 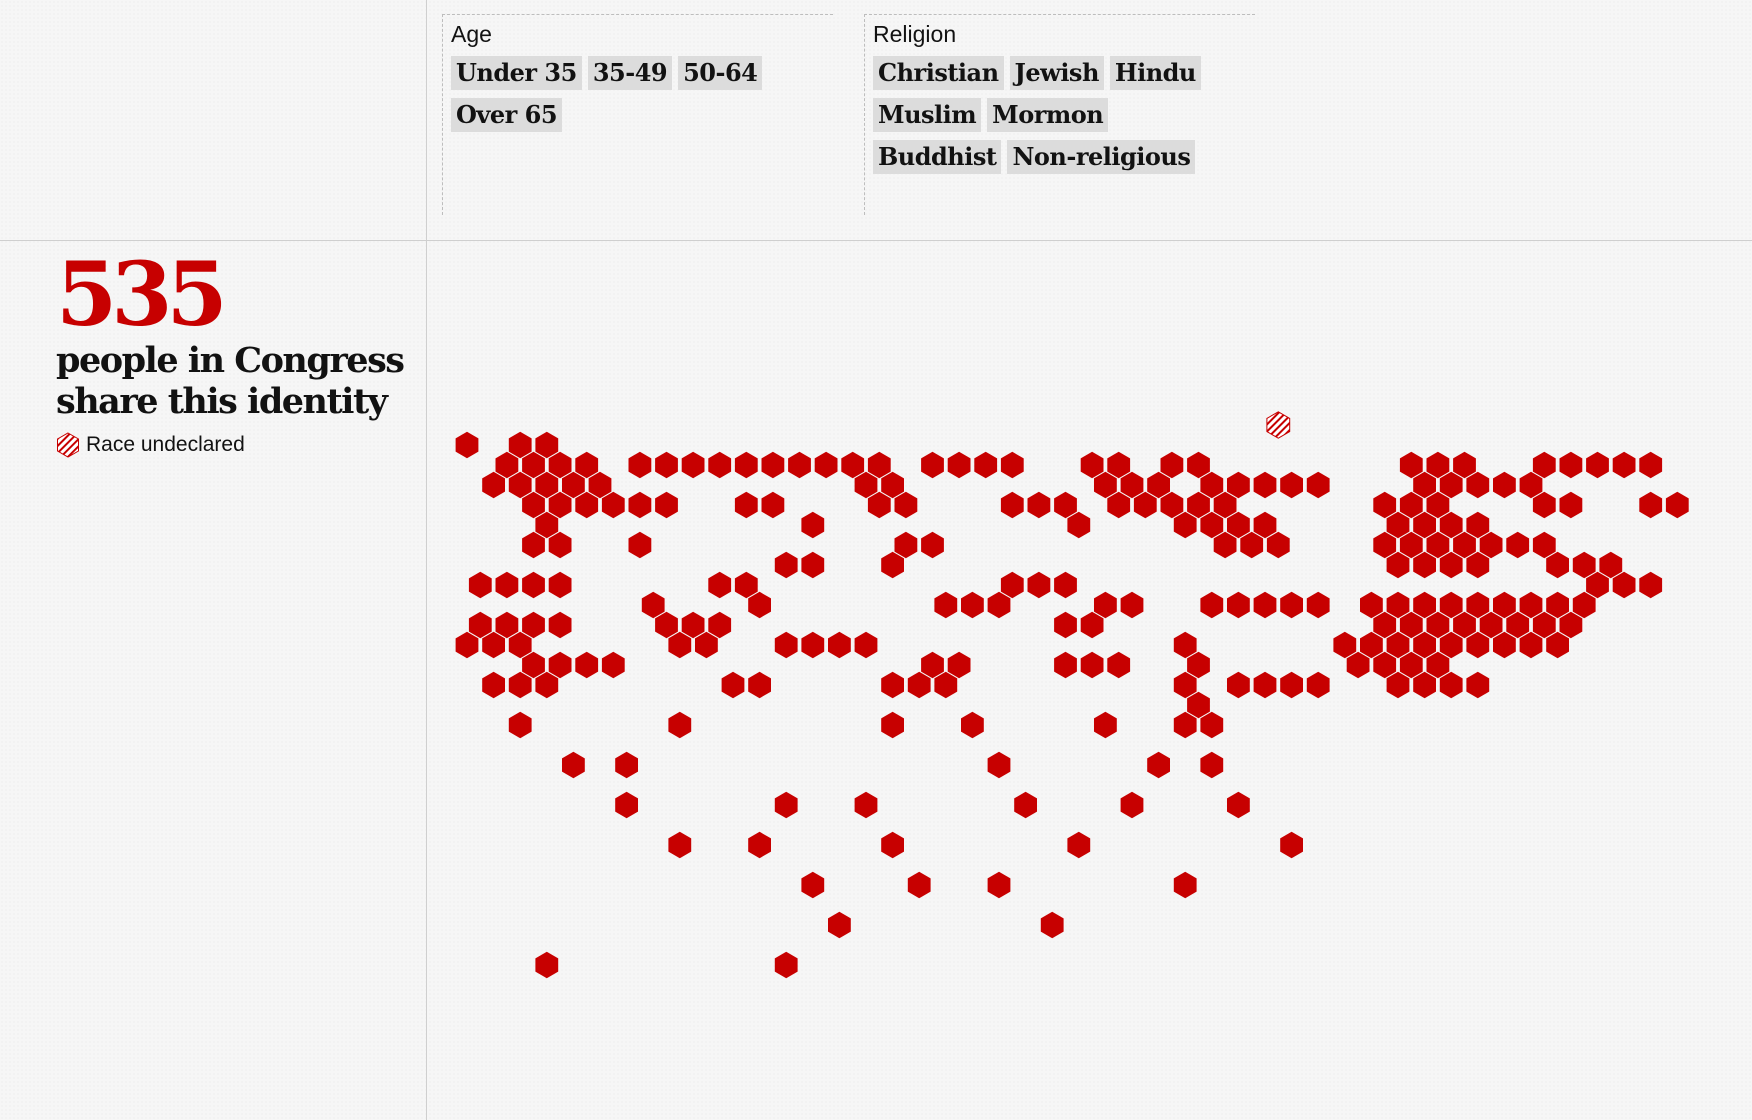 I want to click on age-chip-under-35: Under 35, so click(x=516, y=73).